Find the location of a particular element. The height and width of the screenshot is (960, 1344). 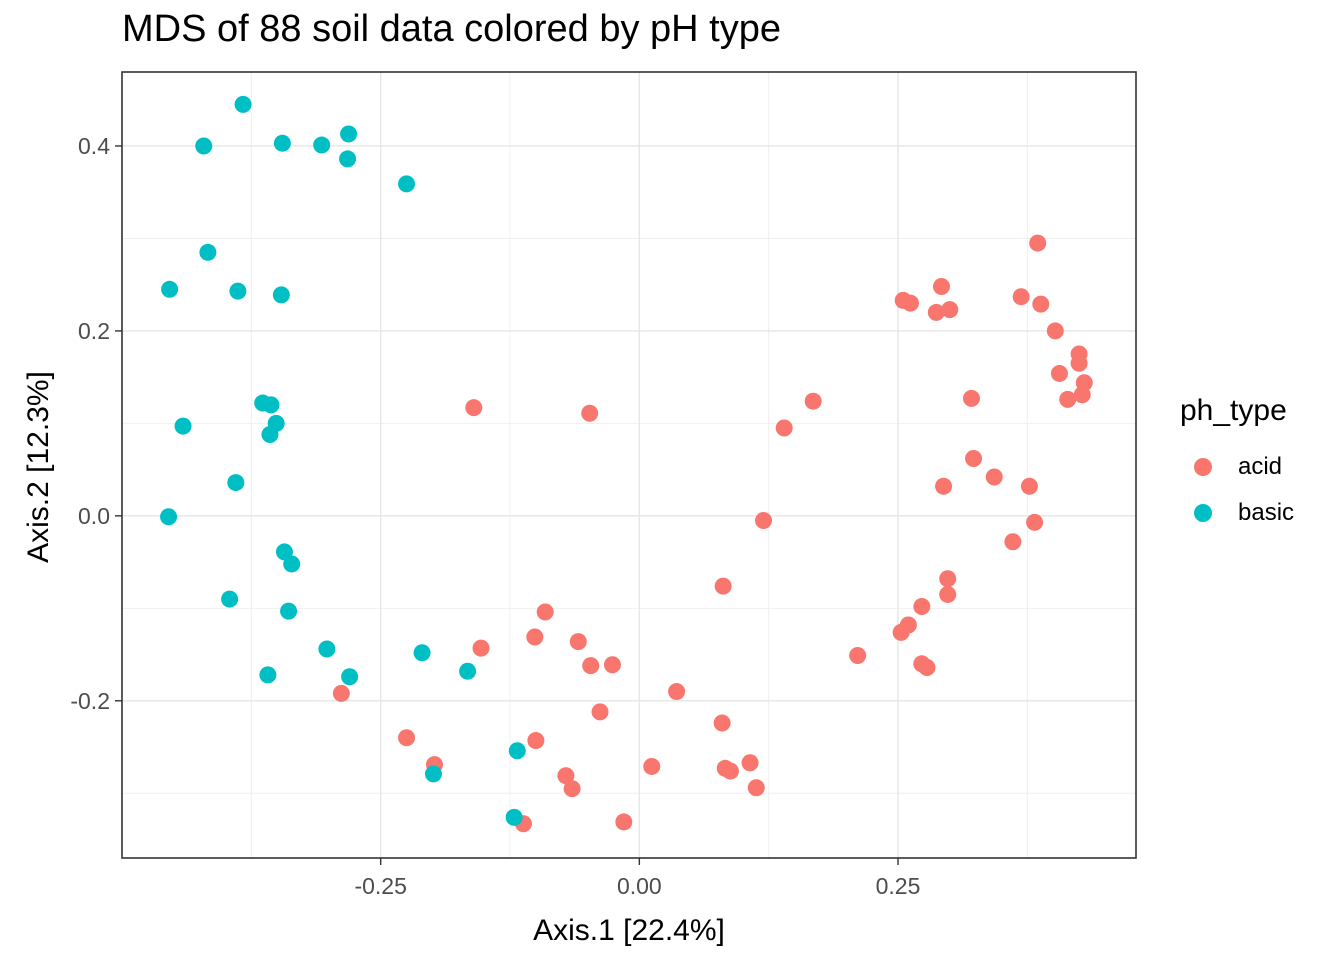

legend-label-basic: basic is located at coordinates (1266, 512).